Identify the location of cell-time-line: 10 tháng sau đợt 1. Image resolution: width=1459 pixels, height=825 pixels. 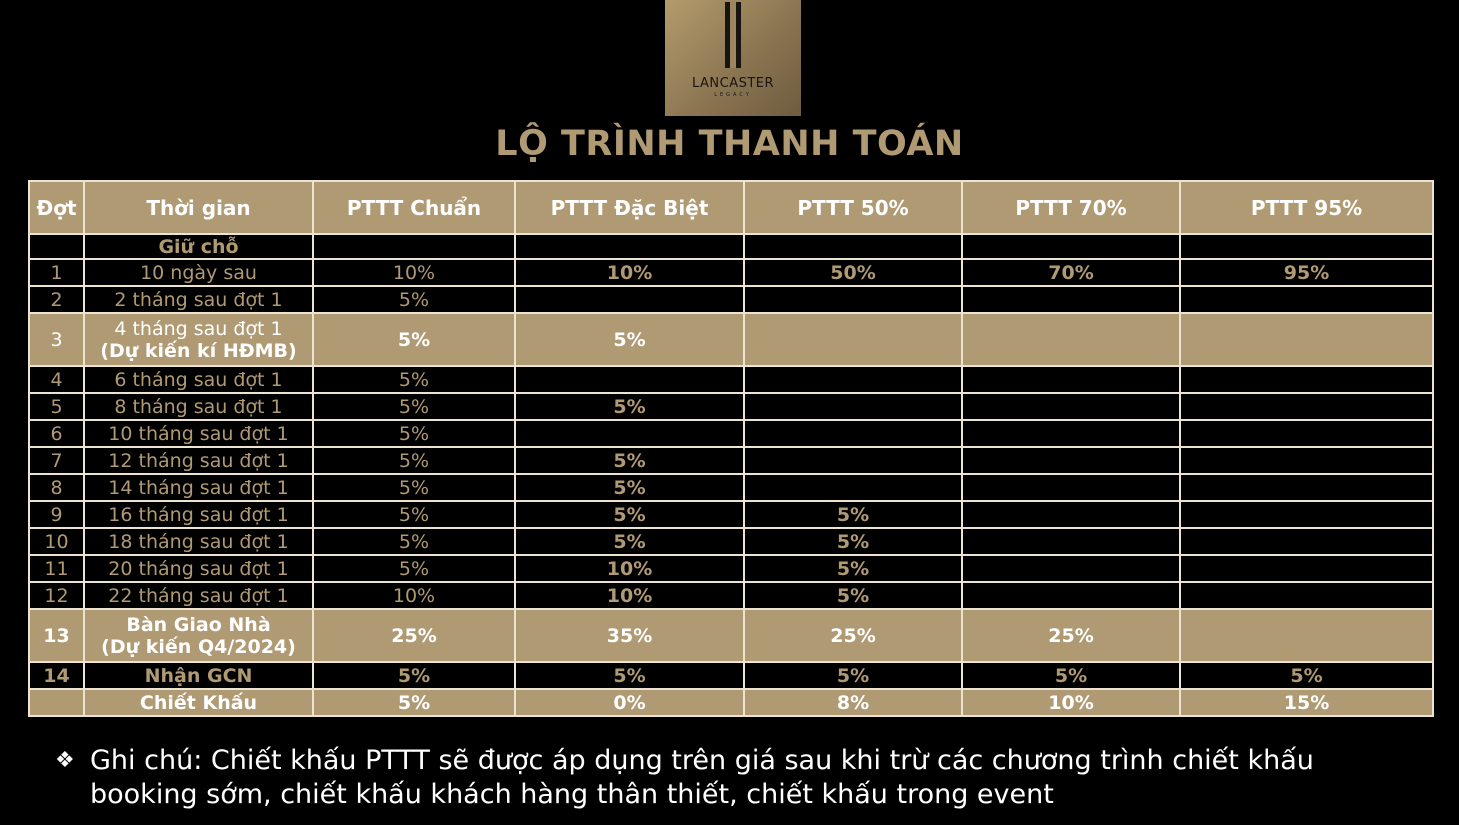
(198, 433).